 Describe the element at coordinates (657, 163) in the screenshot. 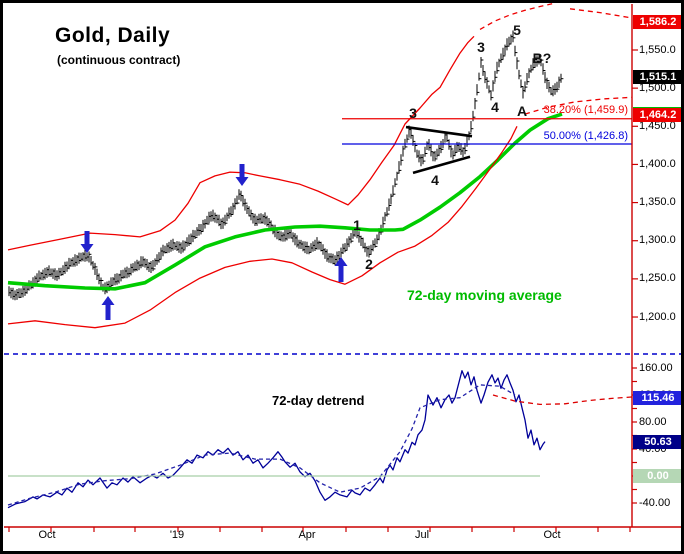

I see `price-tick-label: 1,400.0` at that location.